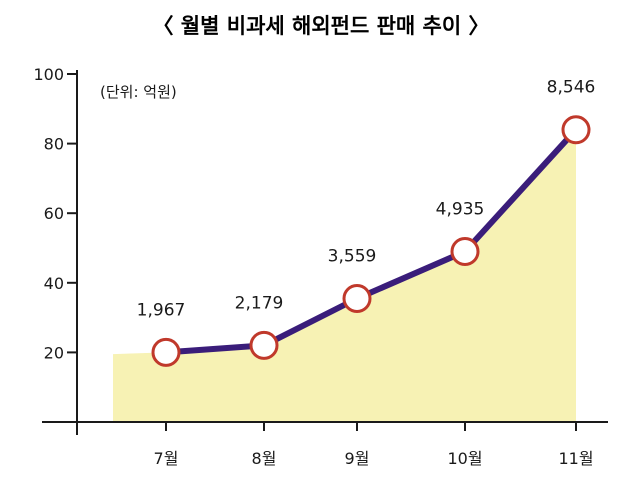 This screenshot has height=488, width=642. Describe the element at coordinates (138, 92) in the screenshot. I see `unit-note: (단위: 억원)` at that location.